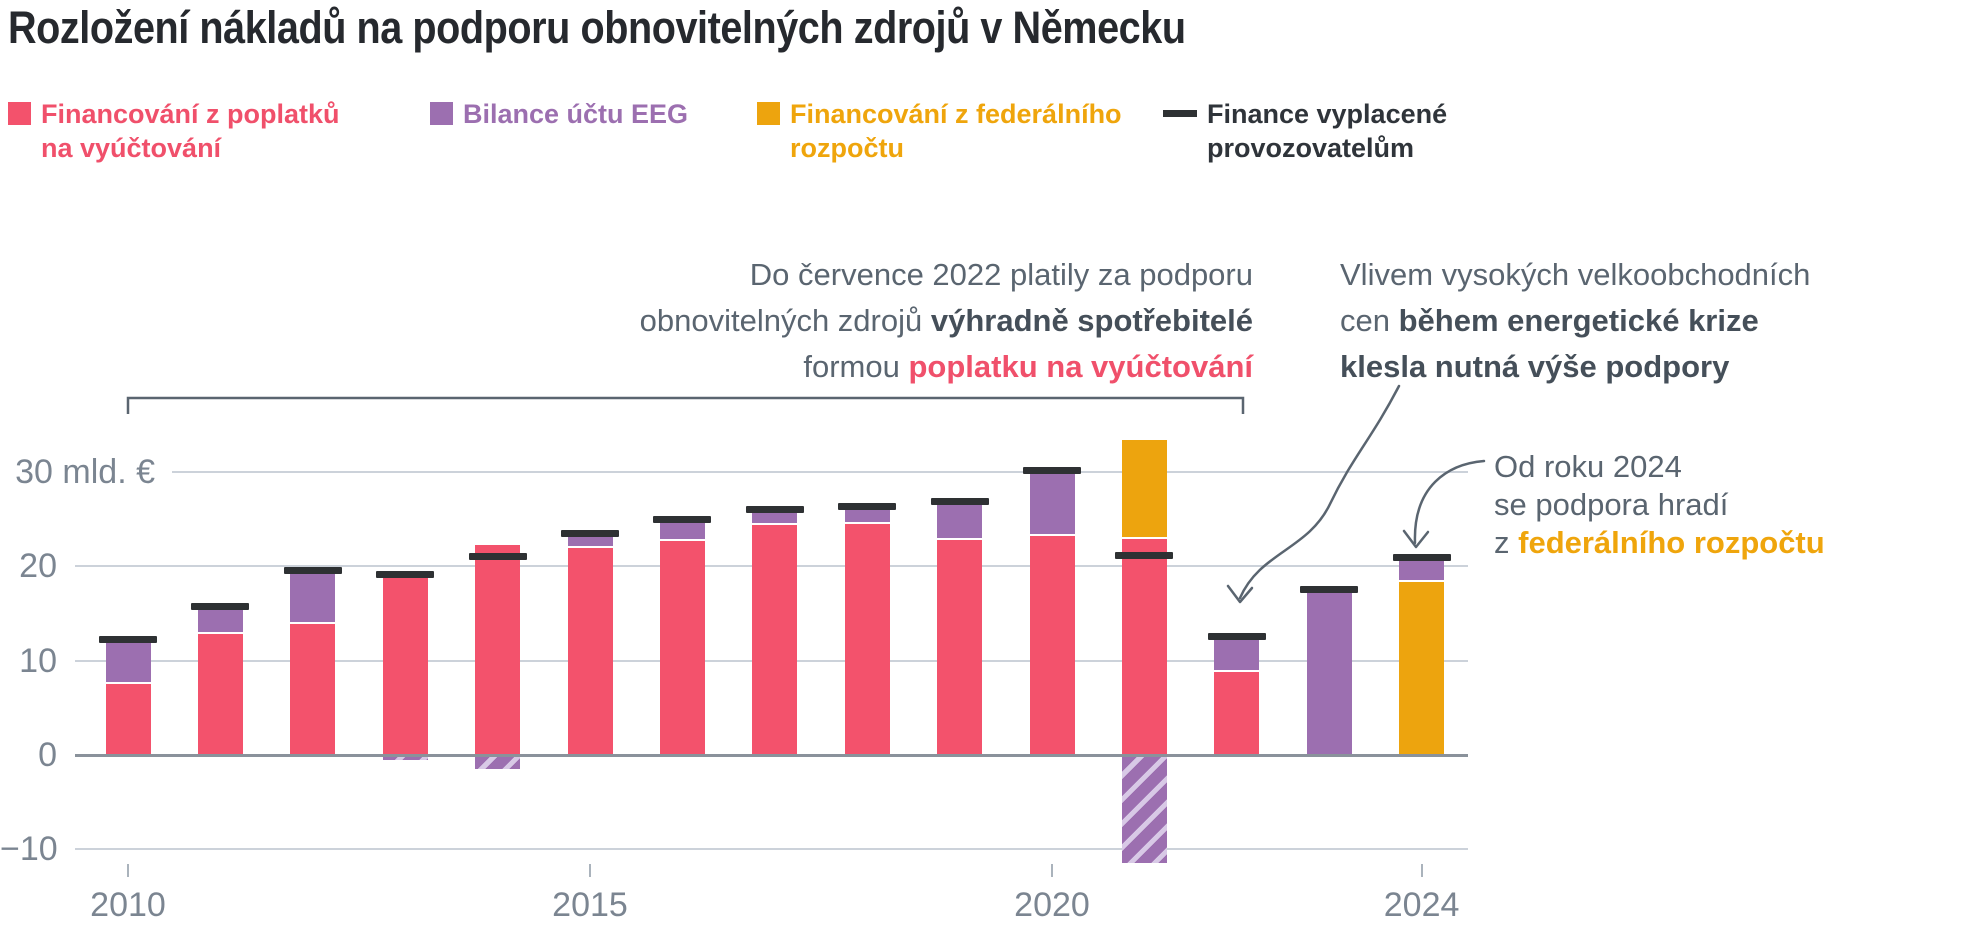 This screenshot has width=1981, height=933. What do you see at coordinates (1421, 558) in the screenshot?
I see `payout-marker-2024` at bounding box center [1421, 558].